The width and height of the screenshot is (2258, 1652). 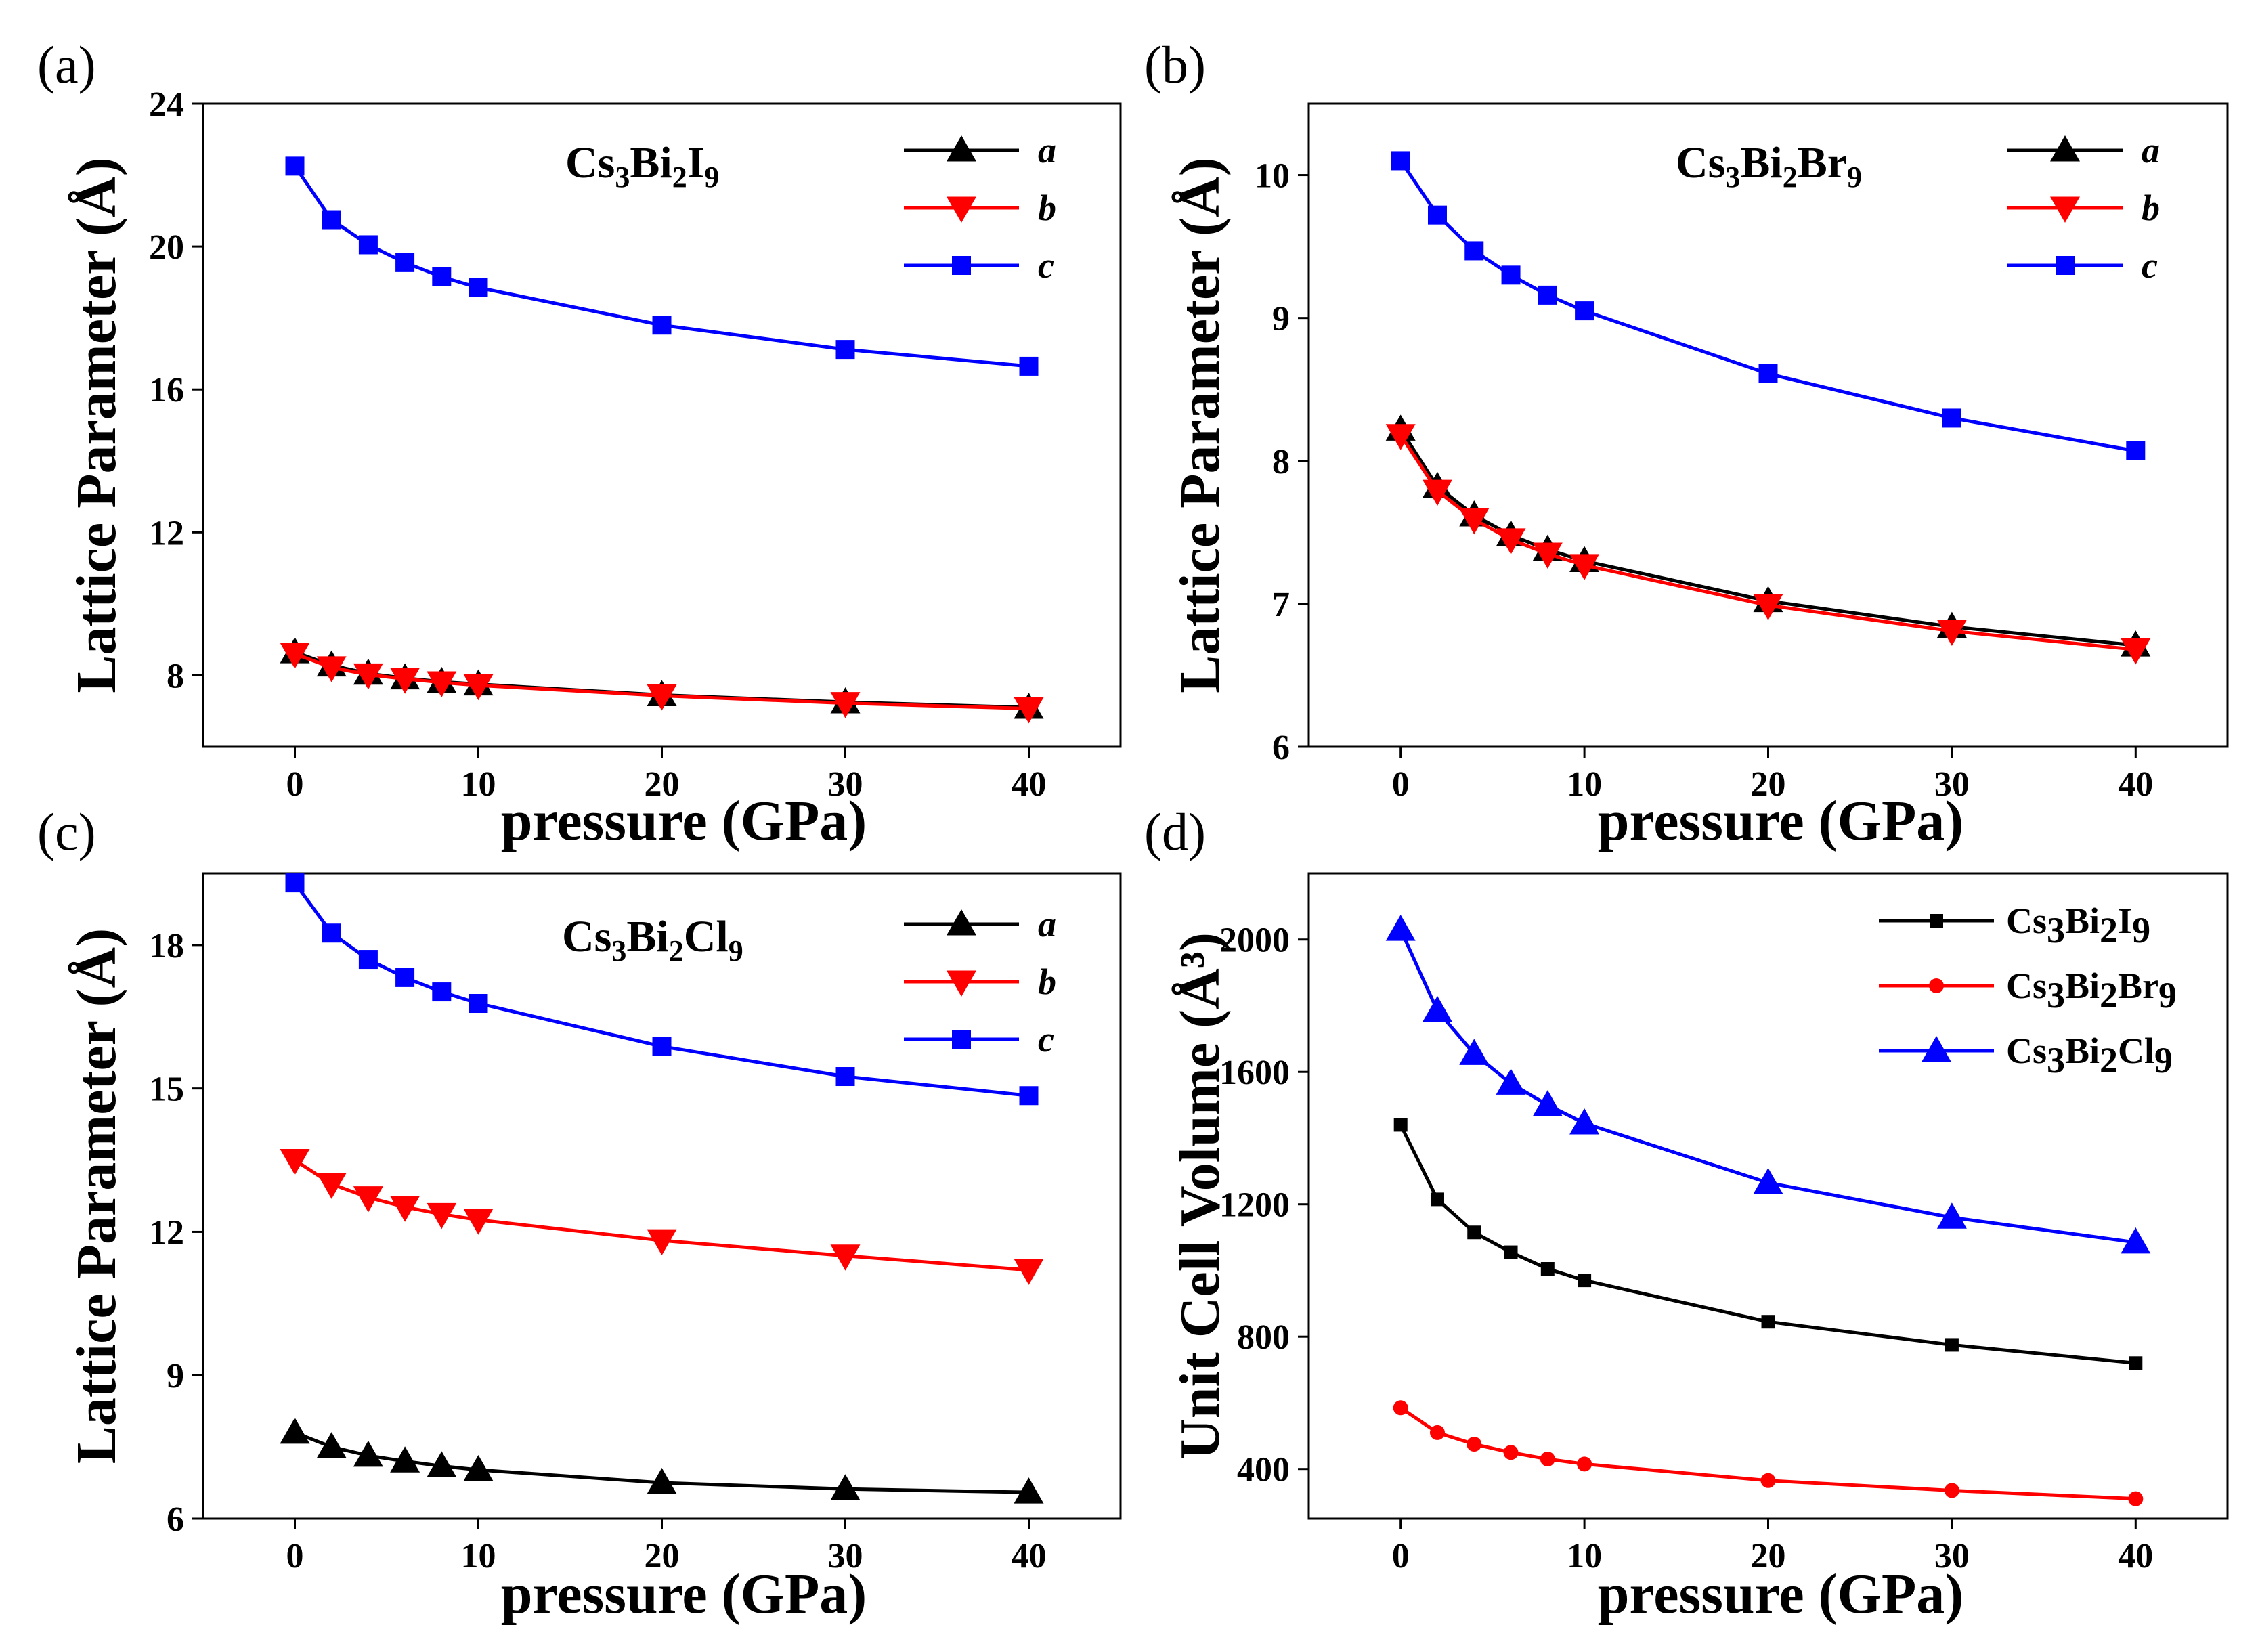 I want to click on y-tick-label: 12, so click(x=167, y=1232).